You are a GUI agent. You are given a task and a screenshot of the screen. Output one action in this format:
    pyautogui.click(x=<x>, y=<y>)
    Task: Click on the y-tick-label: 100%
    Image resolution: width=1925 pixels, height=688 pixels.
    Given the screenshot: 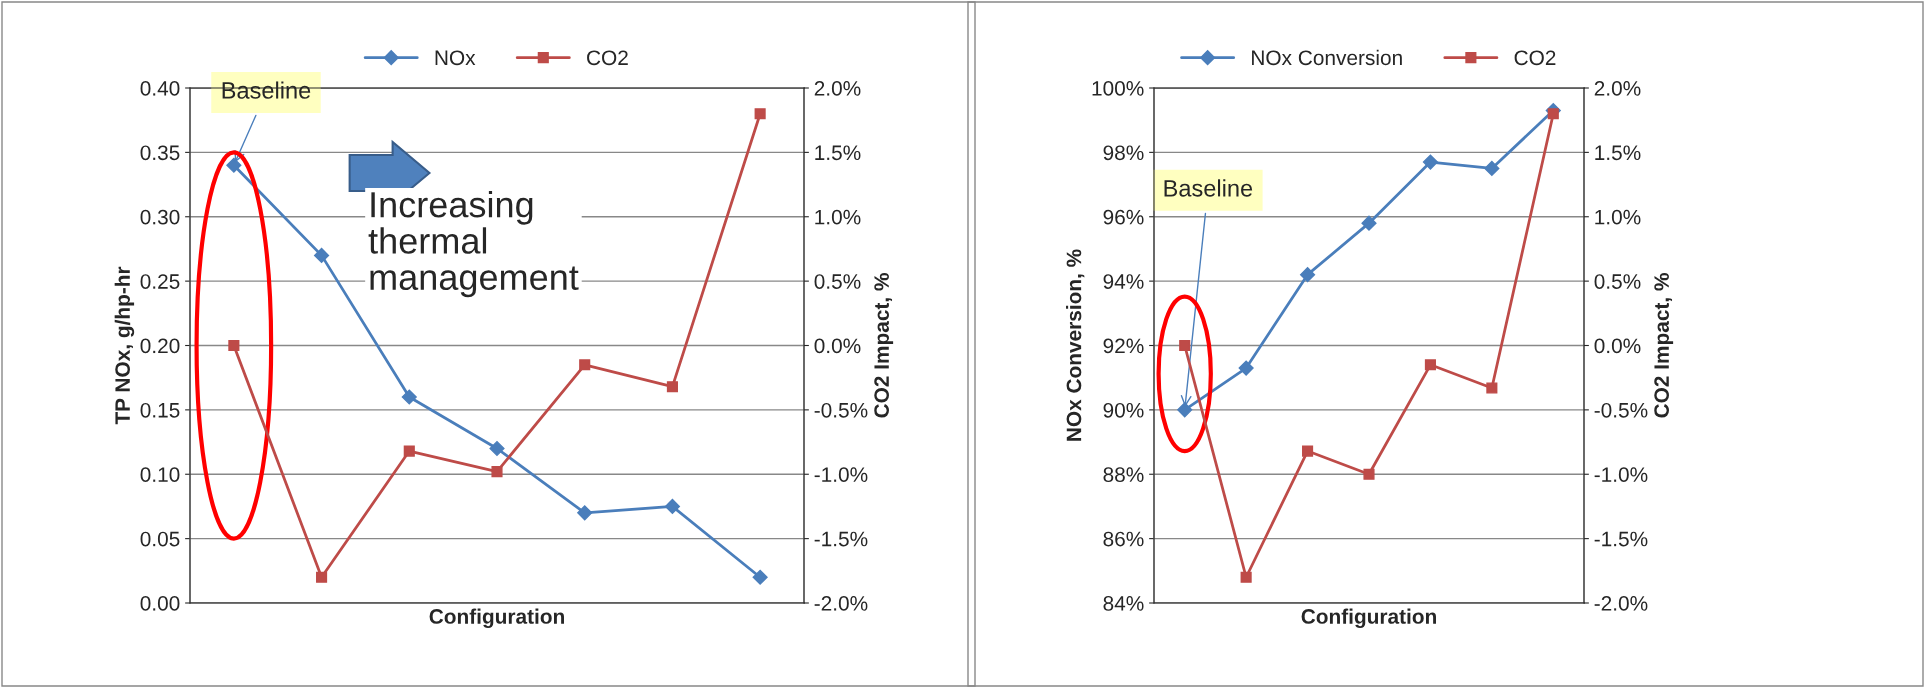 What is the action you would take?
    pyautogui.click(x=1118, y=88)
    